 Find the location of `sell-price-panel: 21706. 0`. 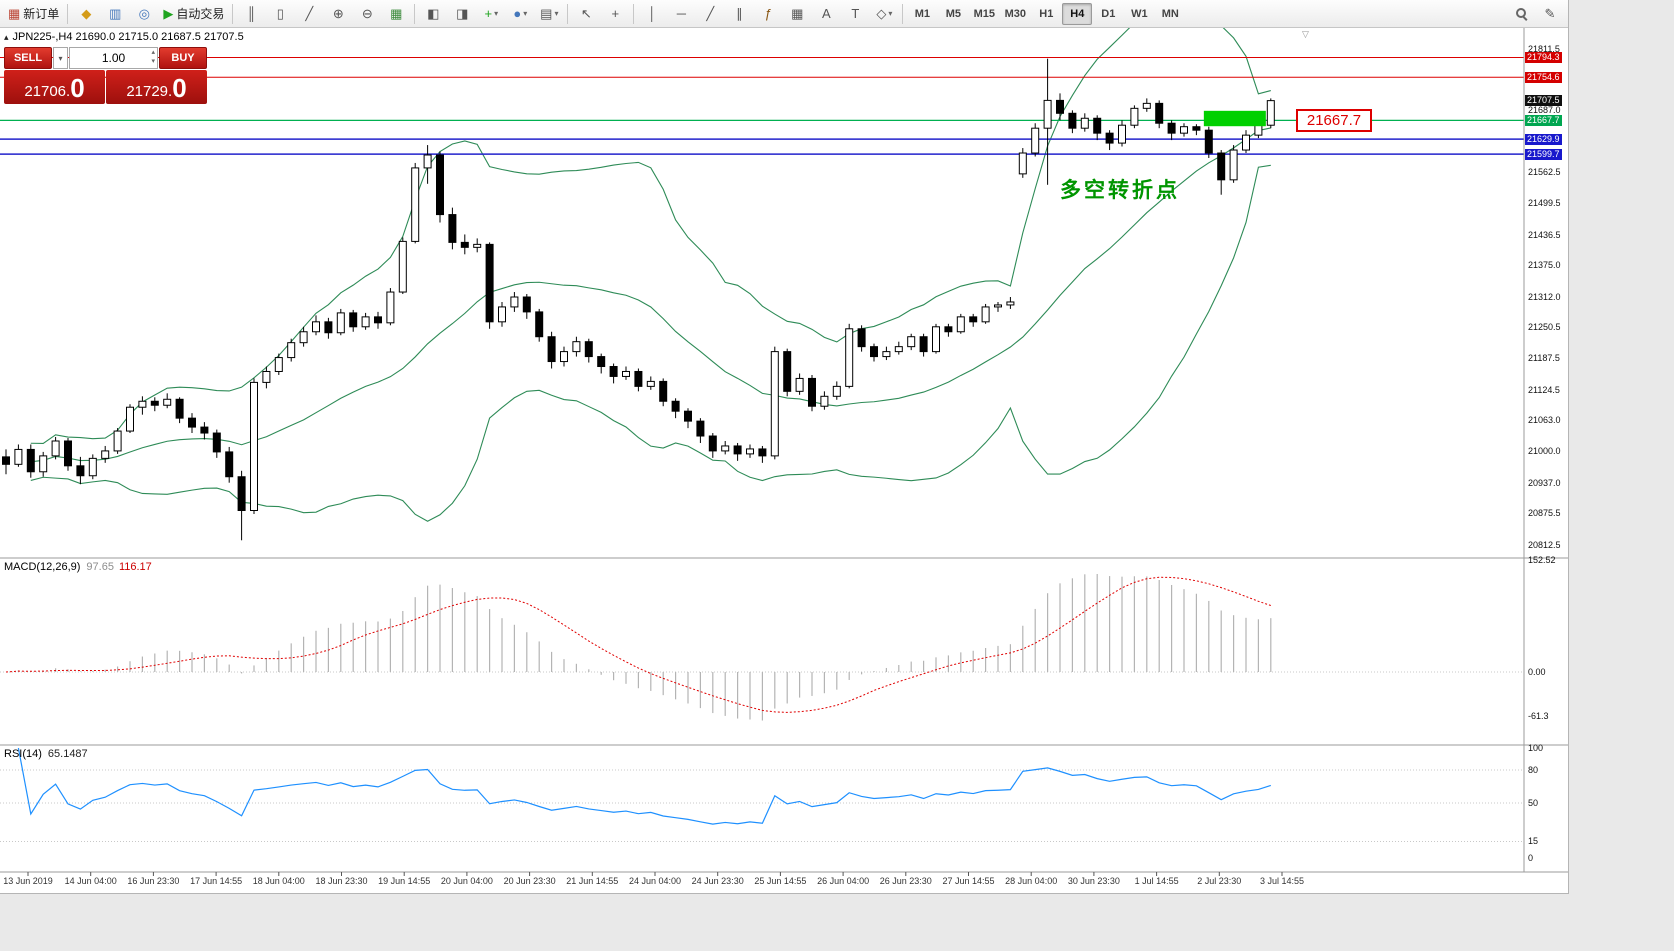

sell-price-panel: 21706. 0 is located at coordinates (54, 87).